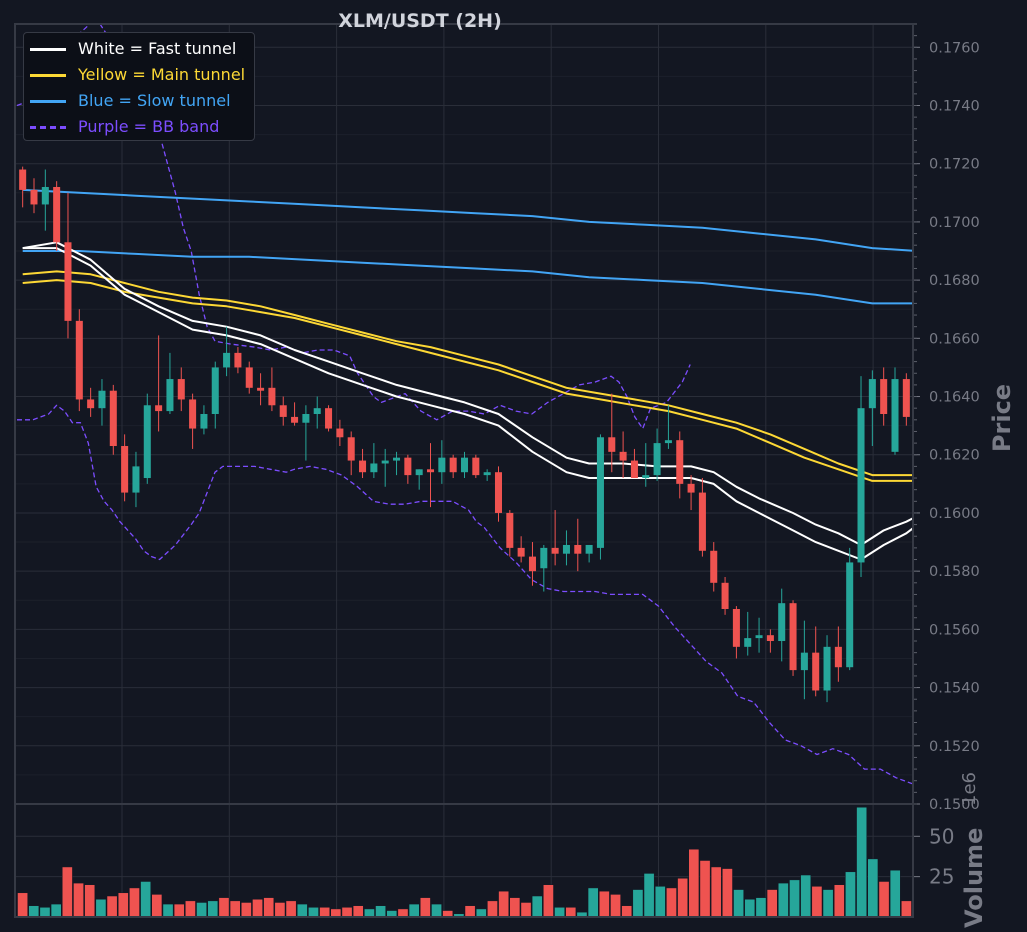  What do you see at coordinates (954, 48) in the screenshot?
I see `price-tick-label: 0.1760` at bounding box center [954, 48].